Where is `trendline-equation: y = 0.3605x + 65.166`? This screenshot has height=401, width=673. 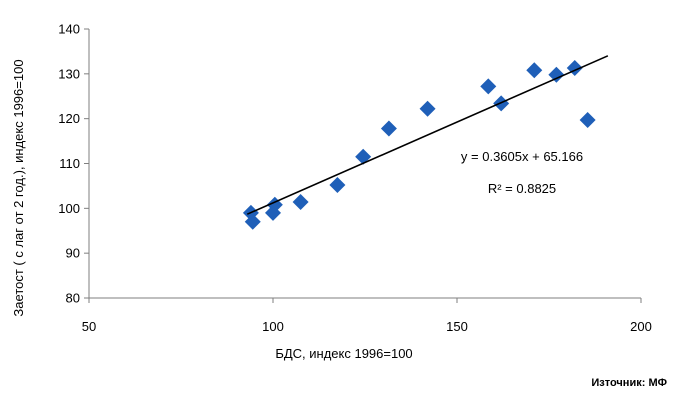
trendline-equation: y = 0.3605x + 65.166 is located at coordinates (522, 156).